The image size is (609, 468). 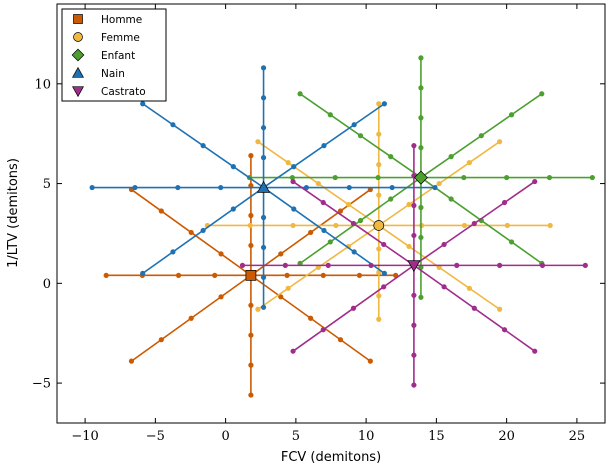 I want to click on legend-label: Femme, so click(x=120, y=38).